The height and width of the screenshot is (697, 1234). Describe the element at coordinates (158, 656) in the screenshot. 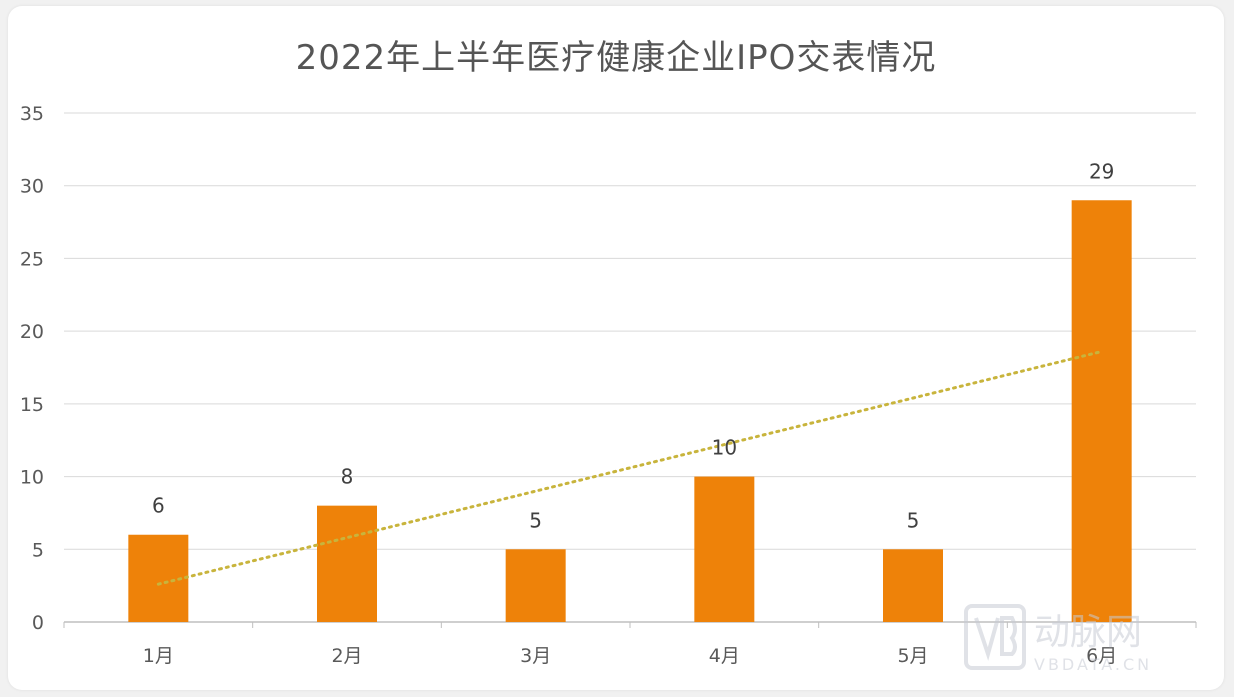

I see `x-tick-label: 1月` at that location.